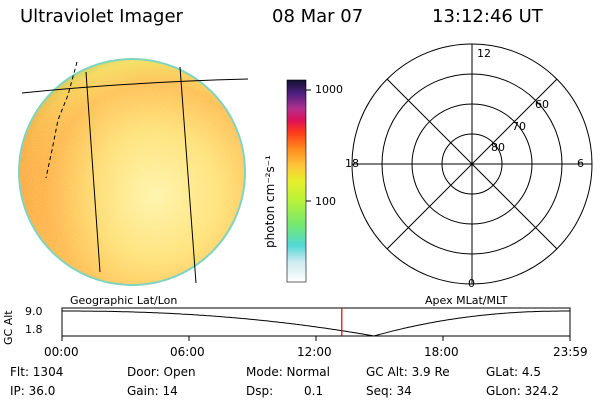 The height and width of the screenshot is (400, 600). Describe the element at coordinates (37, 372) in the screenshot. I see `flight-number: Flt: 1304` at that location.